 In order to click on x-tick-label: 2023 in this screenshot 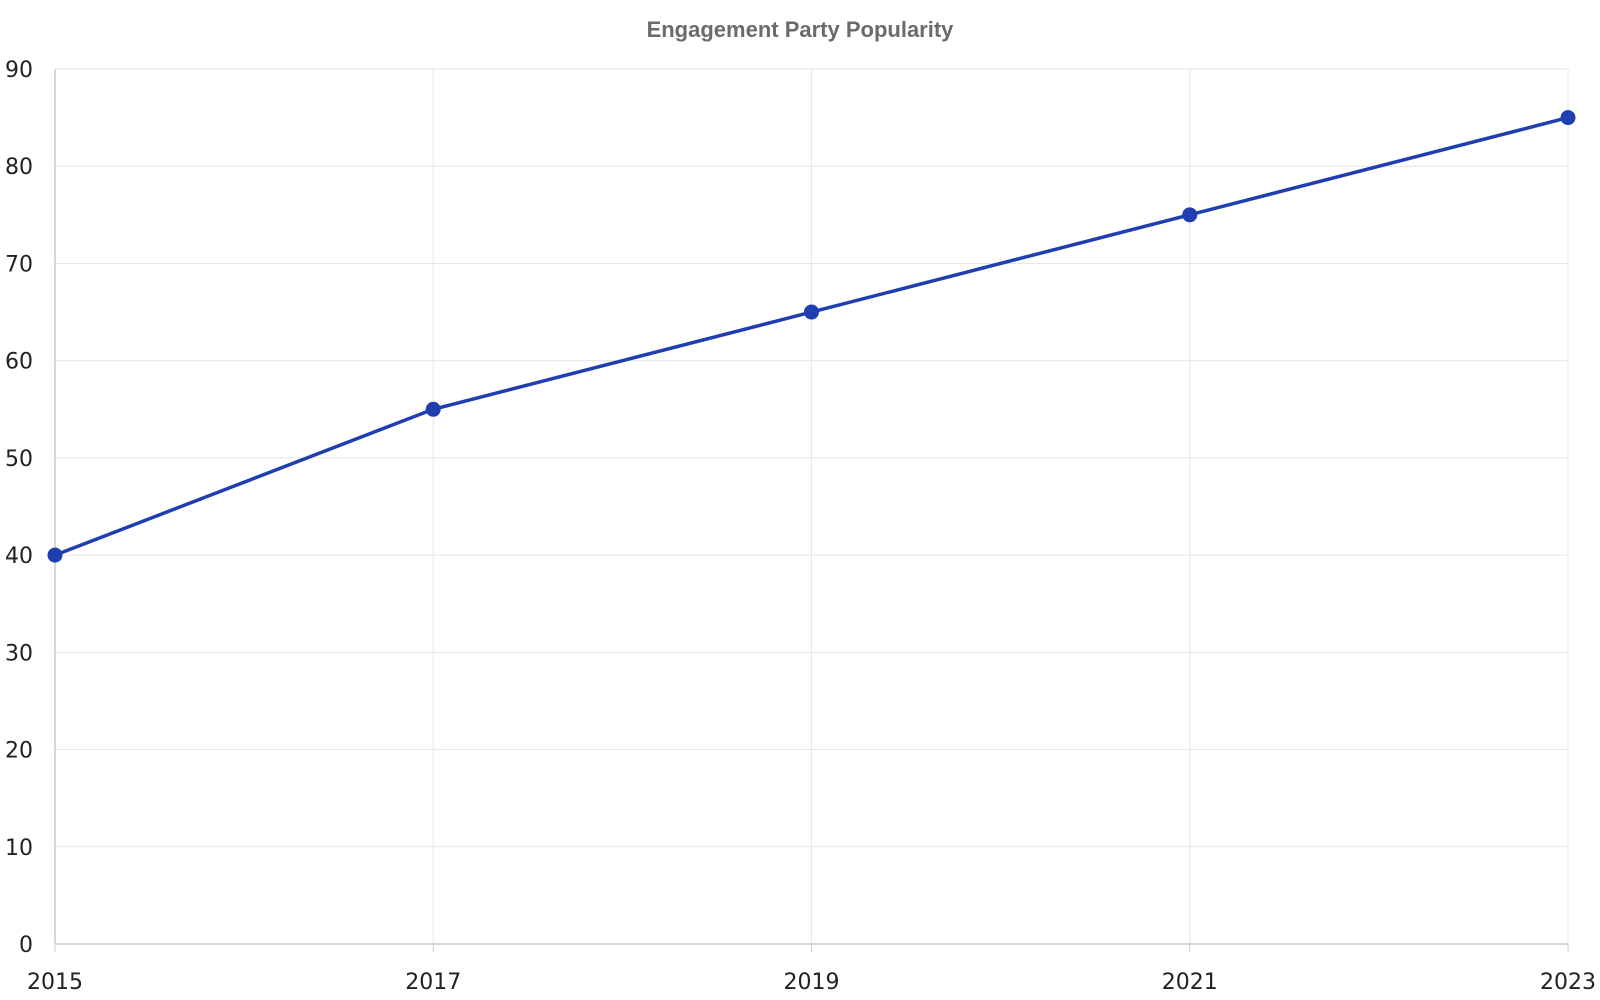, I will do `click(1568, 982)`.